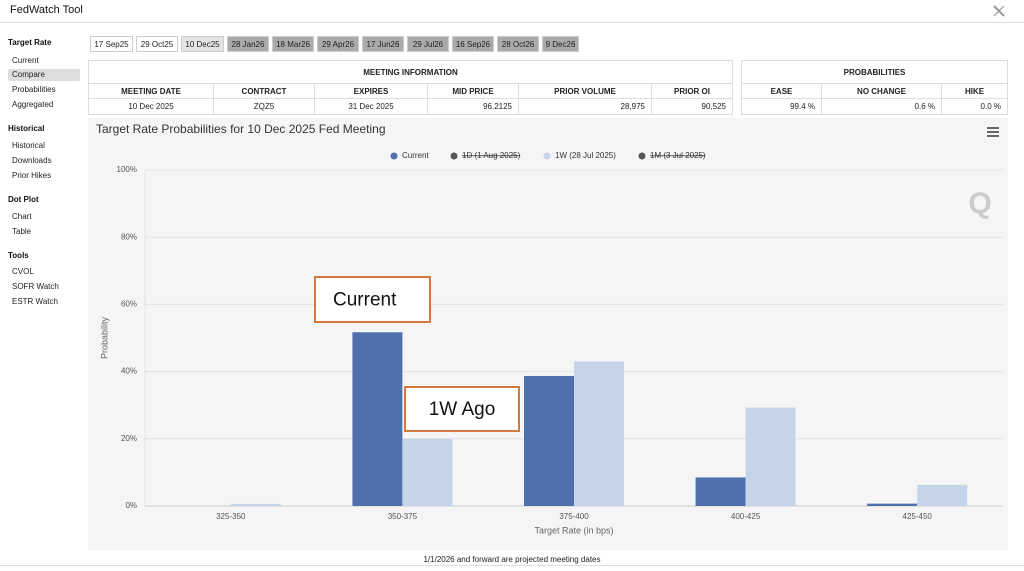 This screenshot has width=1024, height=571. Describe the element at coordinates (692, 107) in the screenshot. I see `table-cell: 90,525` at that location.